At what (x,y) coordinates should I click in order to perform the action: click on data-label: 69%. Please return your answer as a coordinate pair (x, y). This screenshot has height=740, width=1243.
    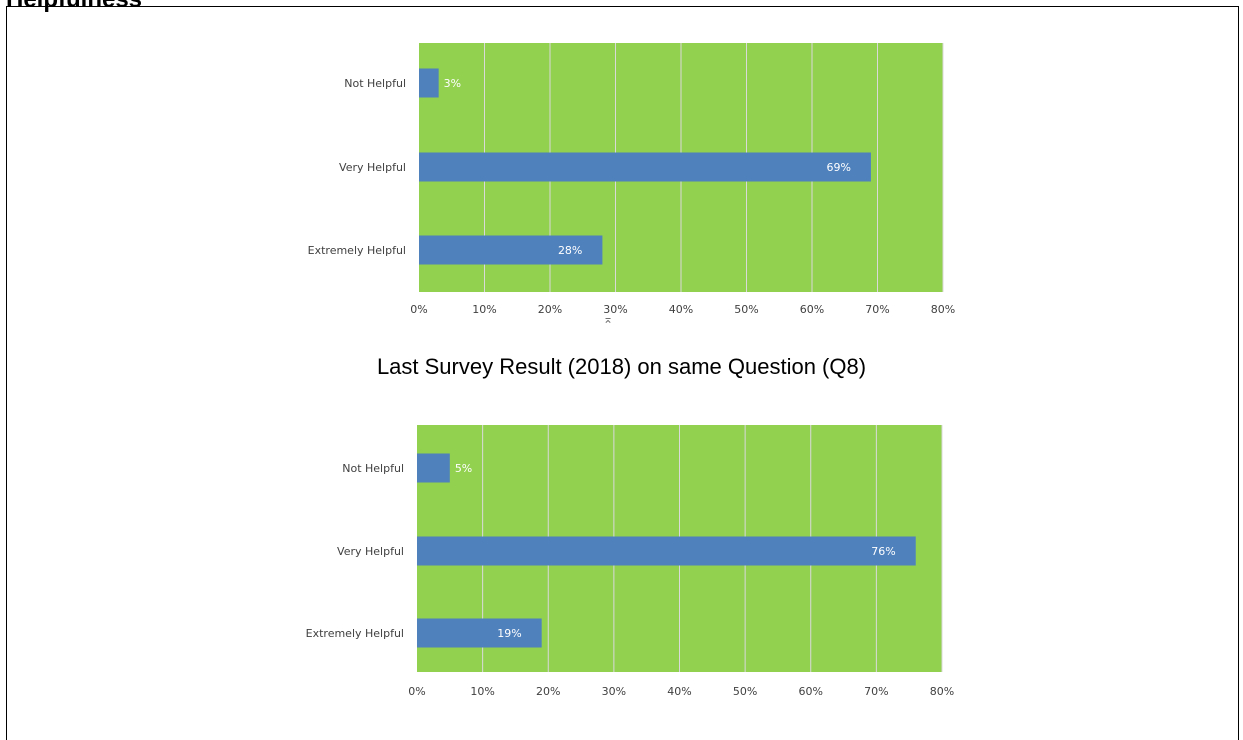
    Looking at the image, I should click on (838, 167).